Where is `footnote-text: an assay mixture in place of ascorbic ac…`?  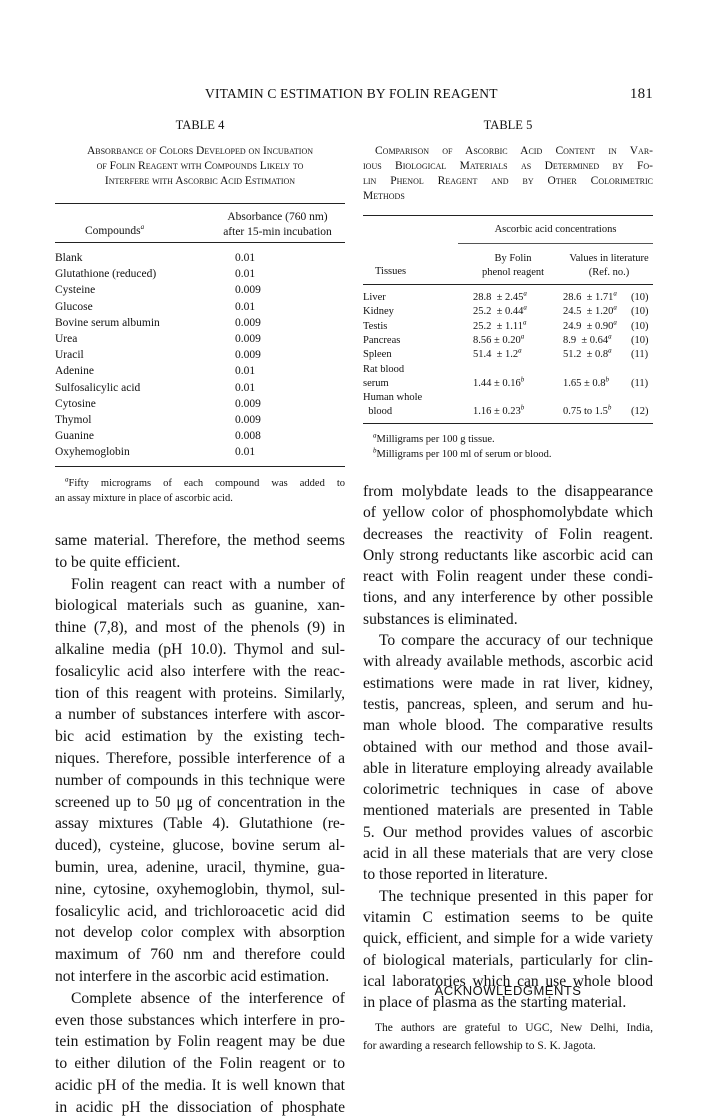 footnote-text: an assay mixture in place of ascorbic ac… is located at coordinates (144, 498).